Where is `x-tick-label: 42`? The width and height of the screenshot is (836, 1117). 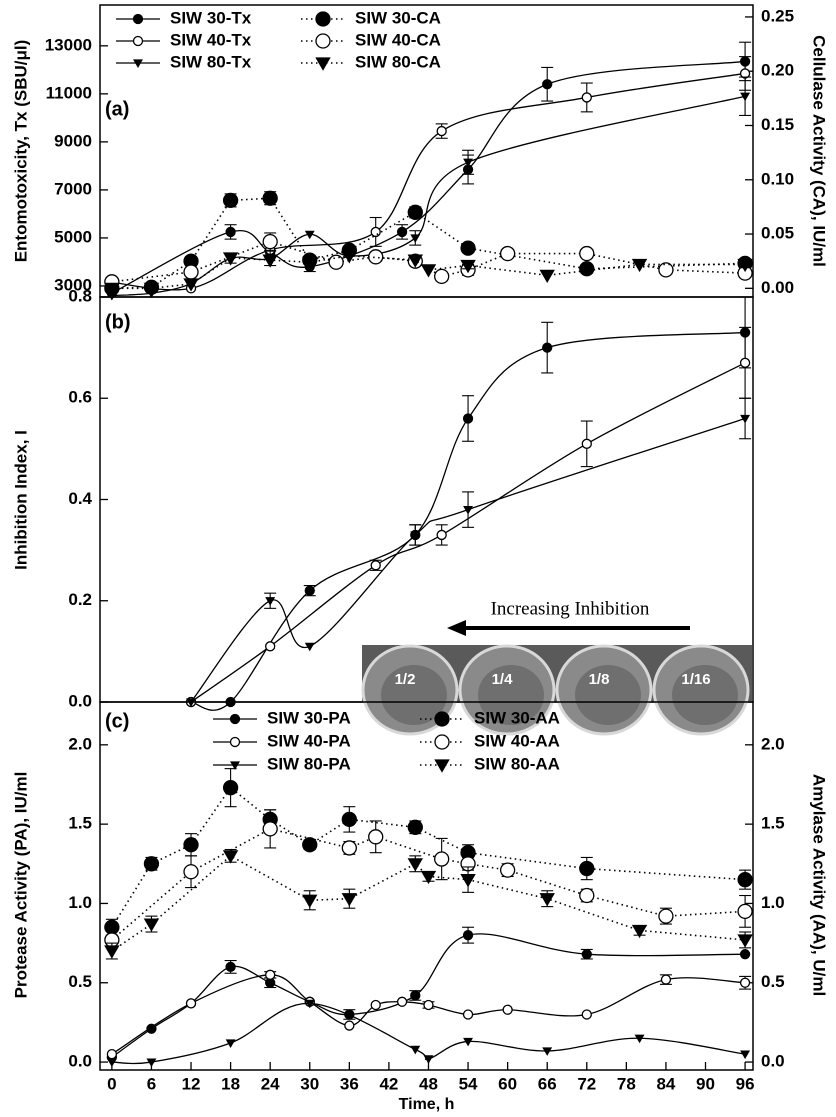
x-tick-label: 42 is located at coordinates (388, 1083).